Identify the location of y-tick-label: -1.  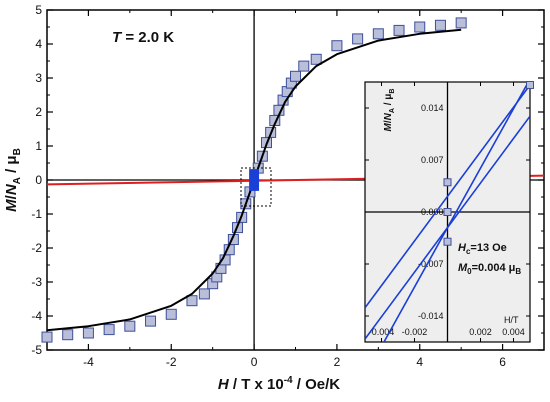
(36, 214).